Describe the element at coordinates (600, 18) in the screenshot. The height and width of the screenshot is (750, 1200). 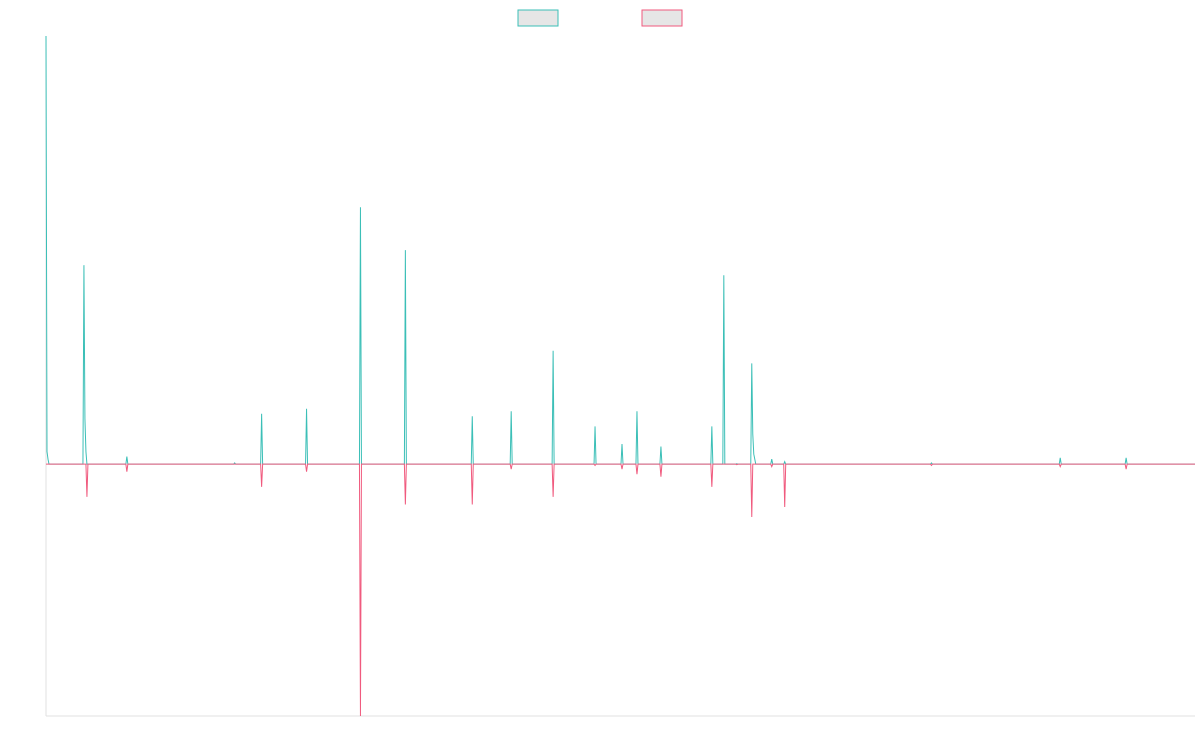
I see `legend` at that location.